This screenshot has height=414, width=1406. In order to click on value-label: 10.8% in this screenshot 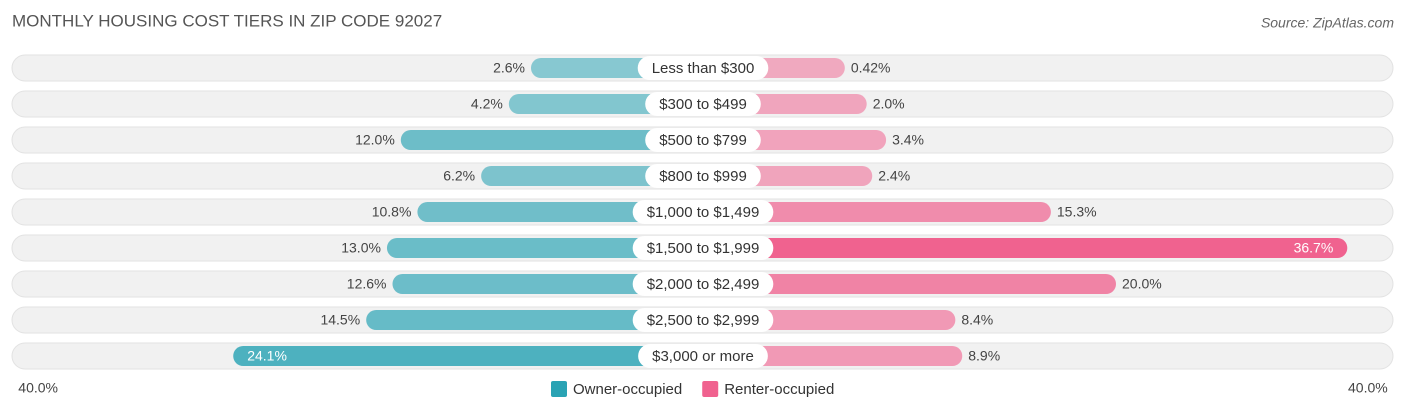, I will do `click(392, 212)`.